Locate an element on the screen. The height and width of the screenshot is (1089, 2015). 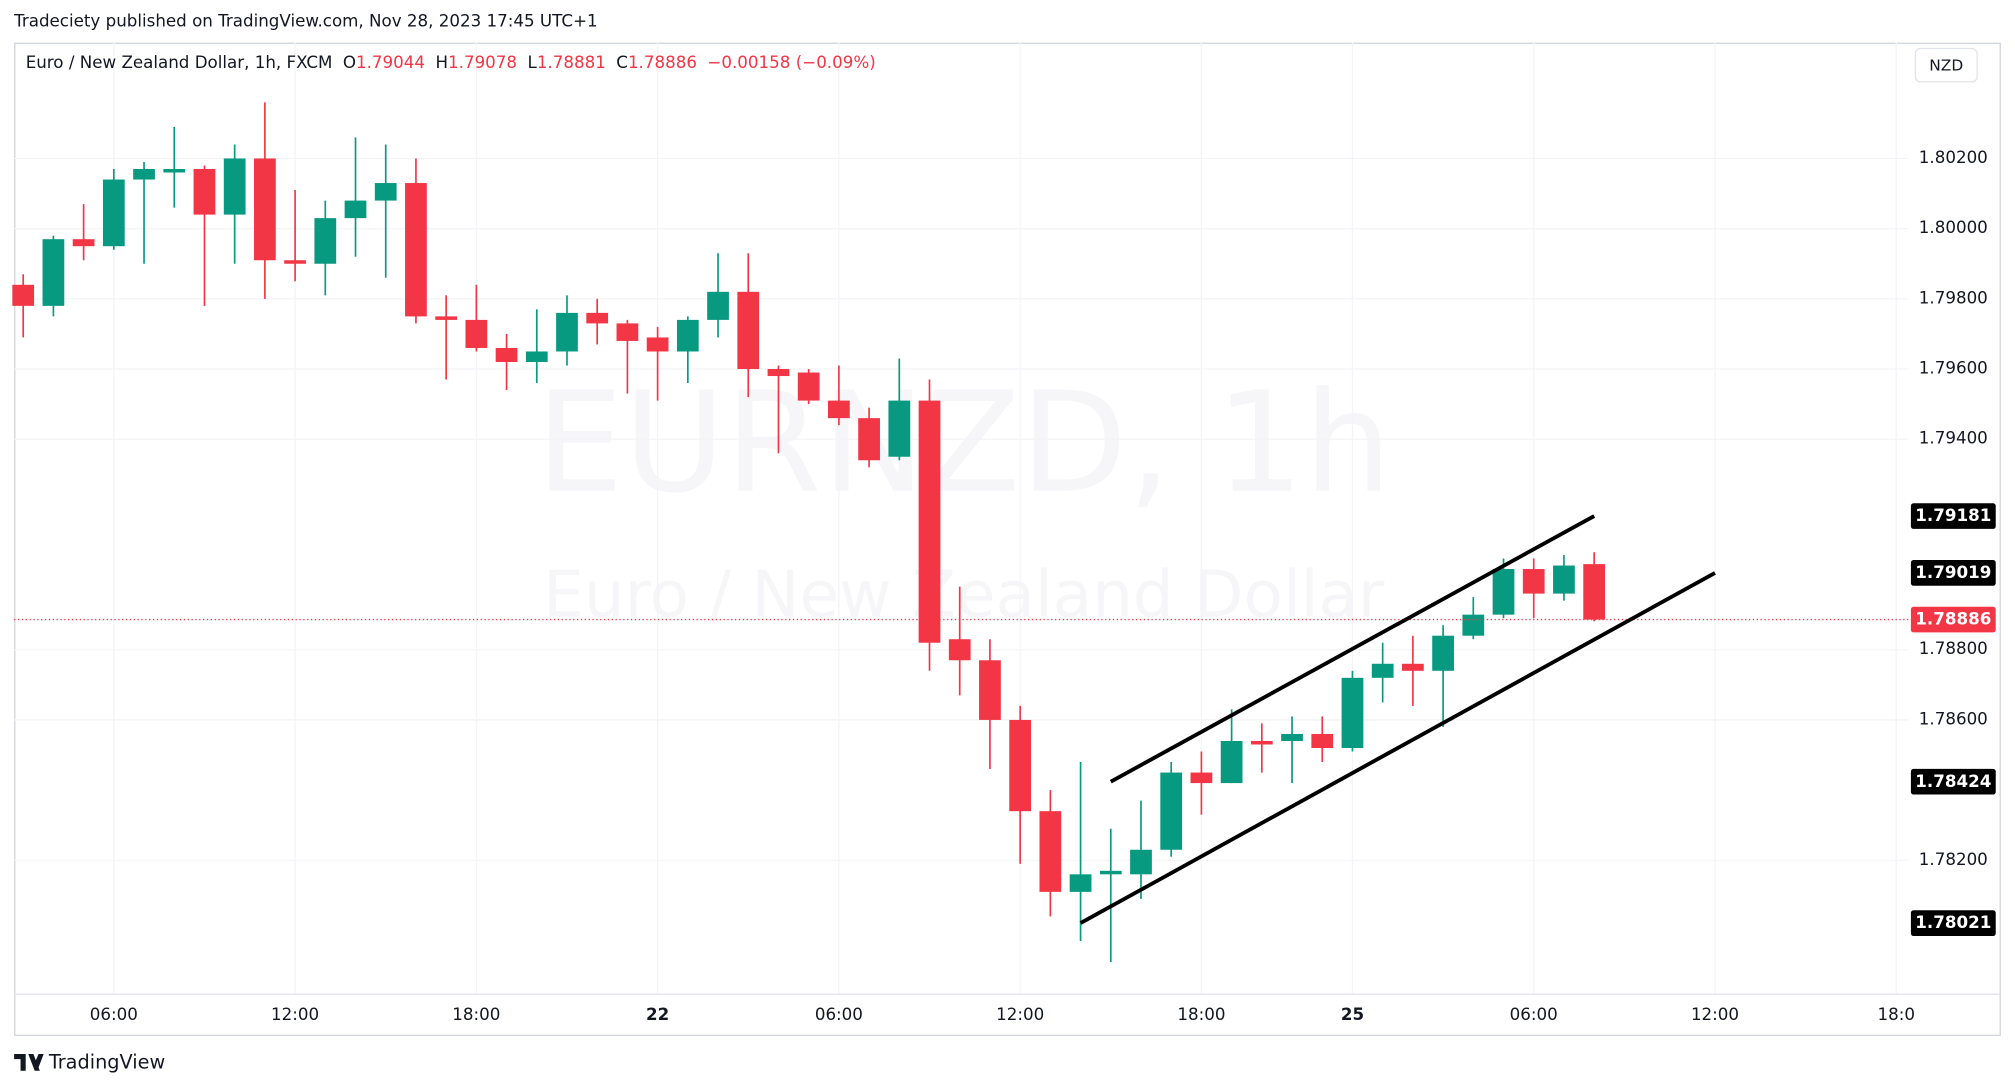
price-label: 1.78424 is located at coordinates (1953, 781).